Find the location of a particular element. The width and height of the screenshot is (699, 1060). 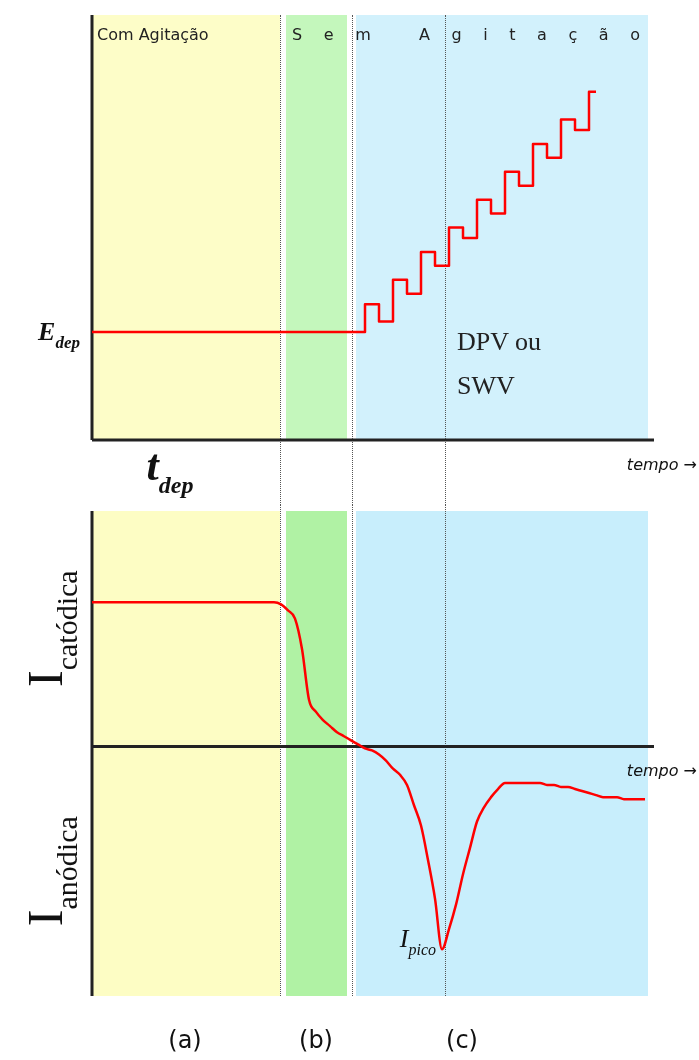

text: (a) is located at coordinates (185, 1040).